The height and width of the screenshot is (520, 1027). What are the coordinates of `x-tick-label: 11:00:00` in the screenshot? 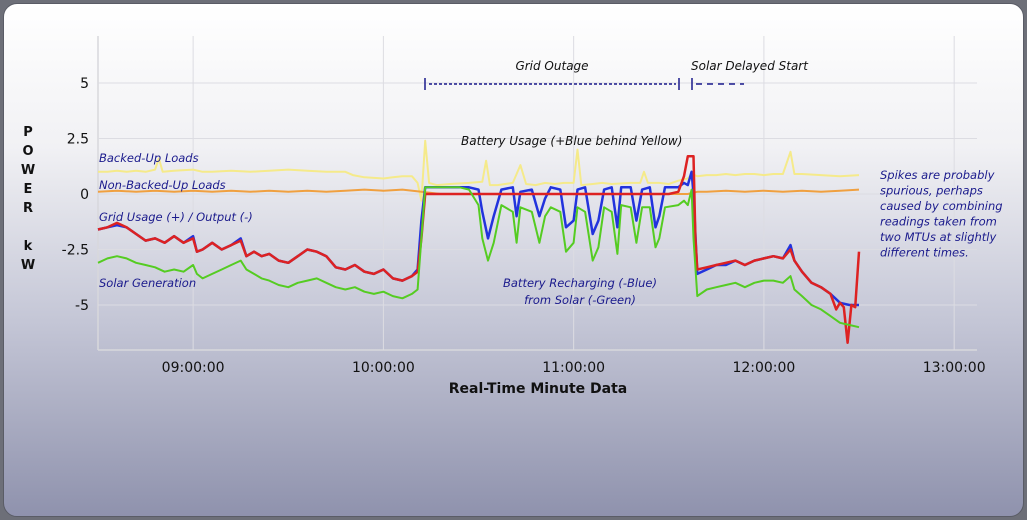 It's located at (573, 368).